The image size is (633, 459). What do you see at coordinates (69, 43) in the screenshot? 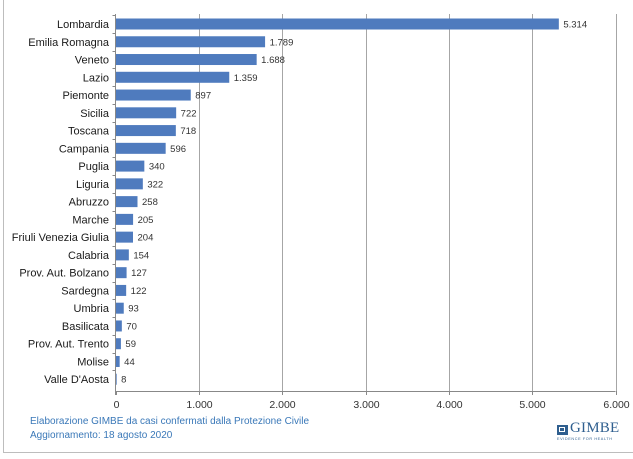
I see `category-label: Emilia Romagna` at bounding box center [69, 43].